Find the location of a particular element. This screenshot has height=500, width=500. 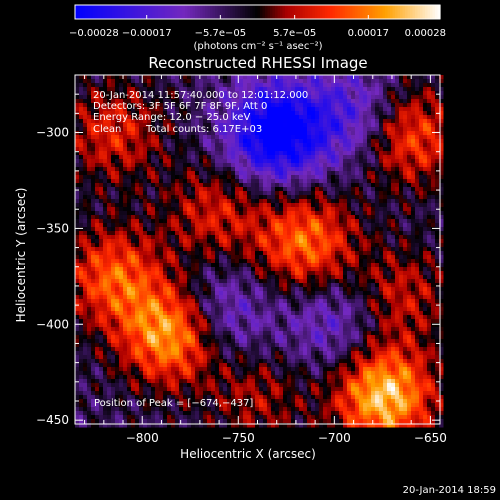

colorbar-tick-label: 5.7e−05 is located at coordinates (294, 33).